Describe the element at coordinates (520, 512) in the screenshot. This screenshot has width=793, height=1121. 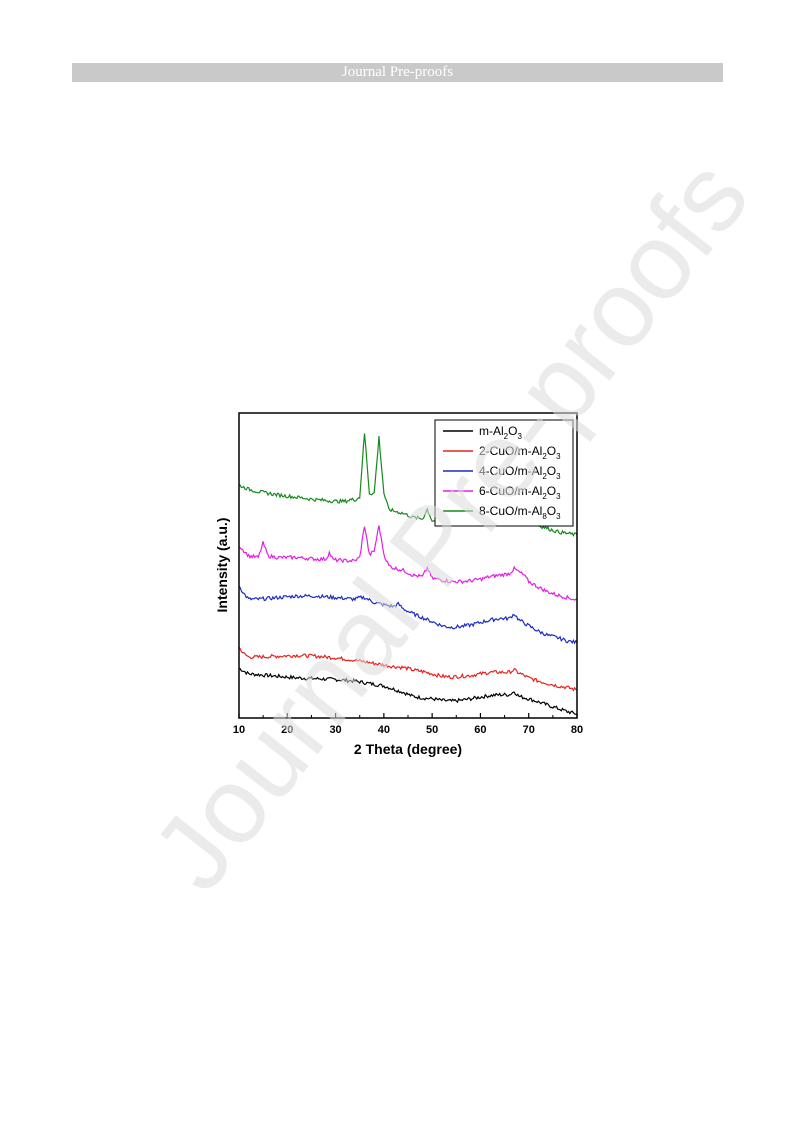
I see `legend-label-4: 8-CuO/m-Al8O3` at that location.